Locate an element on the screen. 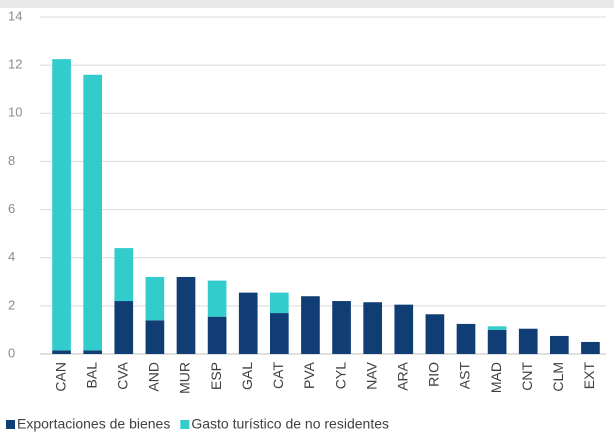  x-tick-label: BAL is located at coordinates (91, 375).